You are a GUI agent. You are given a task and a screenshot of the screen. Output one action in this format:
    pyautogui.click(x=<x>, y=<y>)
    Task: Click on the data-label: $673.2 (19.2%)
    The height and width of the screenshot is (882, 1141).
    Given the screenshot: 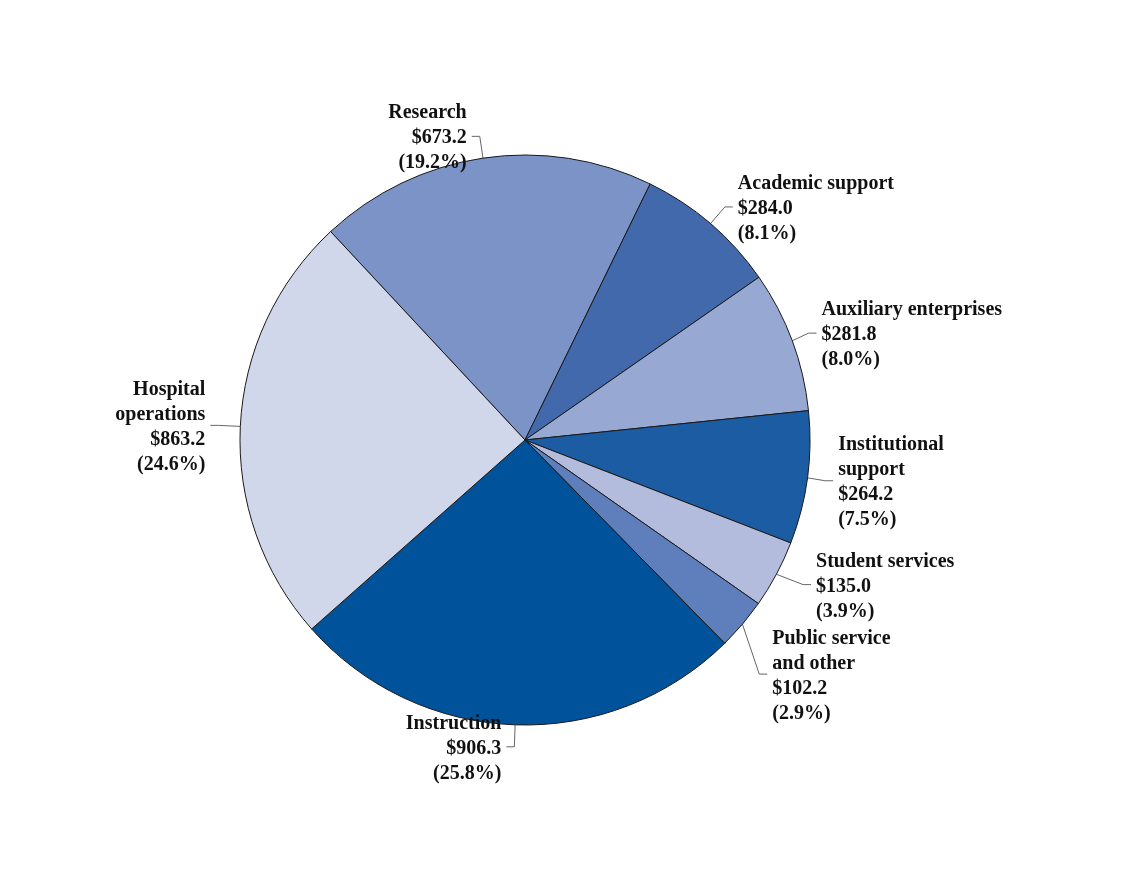 What is the action you would take?
    pyautogui.click(x=432, y=149)
    